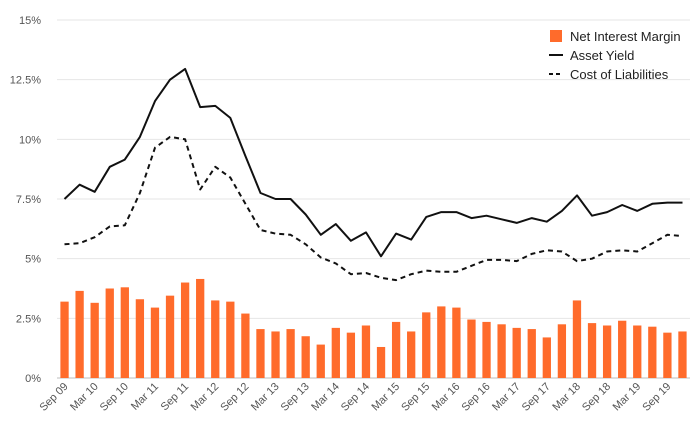 The image size is (700, 433). What do you see at coordinates (355, 397) in the screenshot?
I see `x-tick-label: Sep 14` at bounding box center [355, 397].